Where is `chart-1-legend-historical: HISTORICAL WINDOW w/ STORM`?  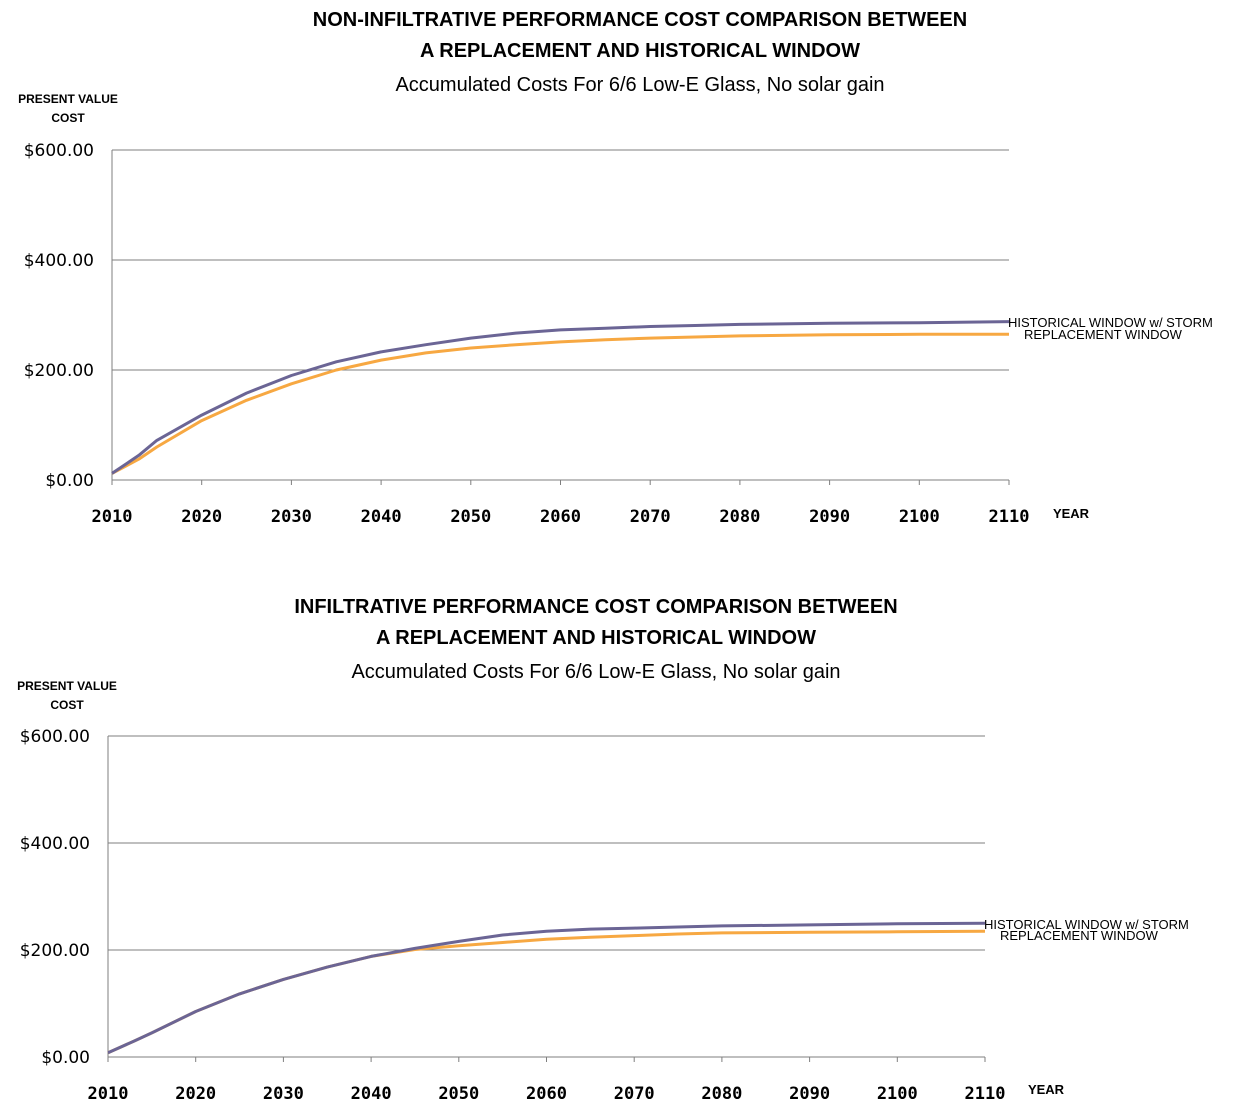 chart-1-legend-historical: HISTORICAL WINDOW w/ STORM is located at coordinates (1110, 322).